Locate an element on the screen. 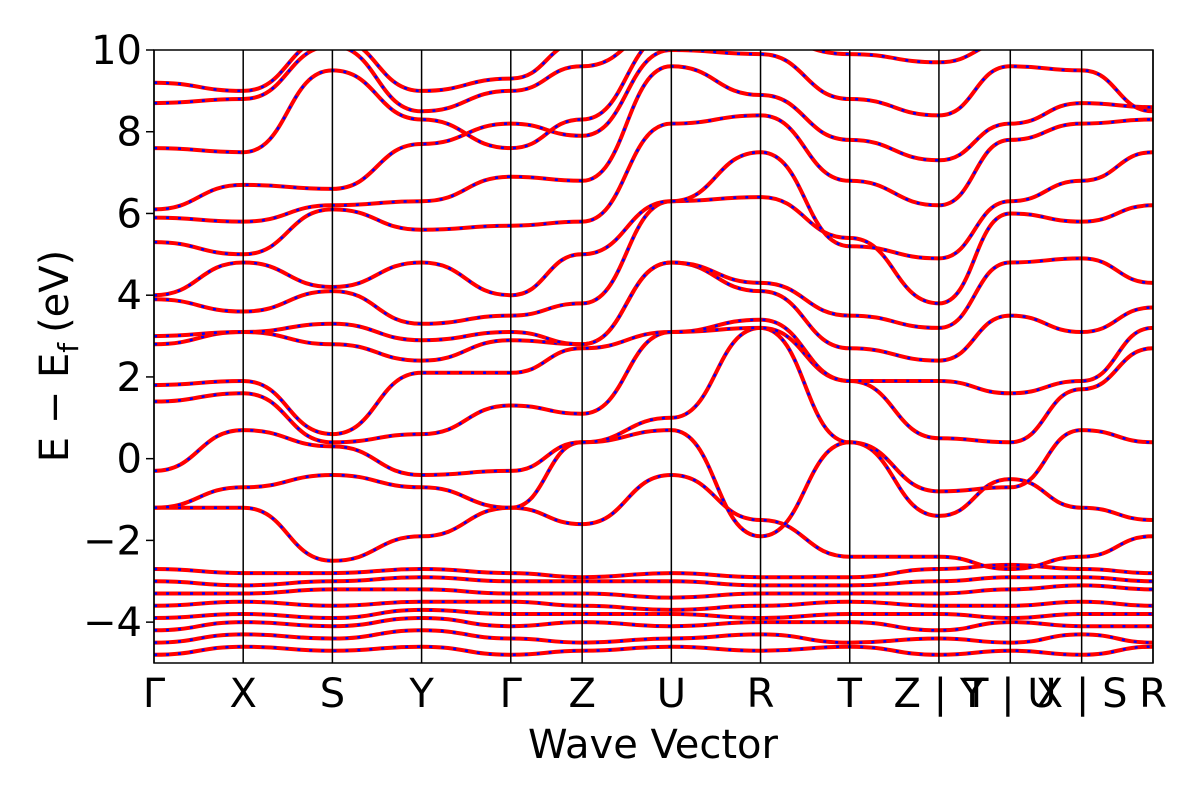 The image size is (1200, 800). y-tick-label: 6 is located at coordinates (129, 214).